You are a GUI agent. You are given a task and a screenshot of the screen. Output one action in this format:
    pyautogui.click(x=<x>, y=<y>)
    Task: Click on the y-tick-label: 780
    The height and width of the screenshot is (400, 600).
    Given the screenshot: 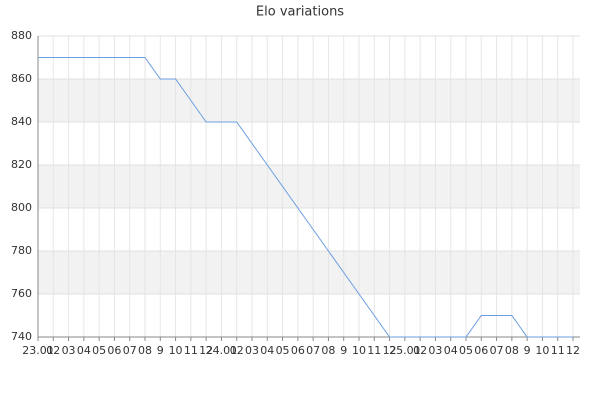 What is the action you would take?
    pyautogui.click(x=21, y=250)
    